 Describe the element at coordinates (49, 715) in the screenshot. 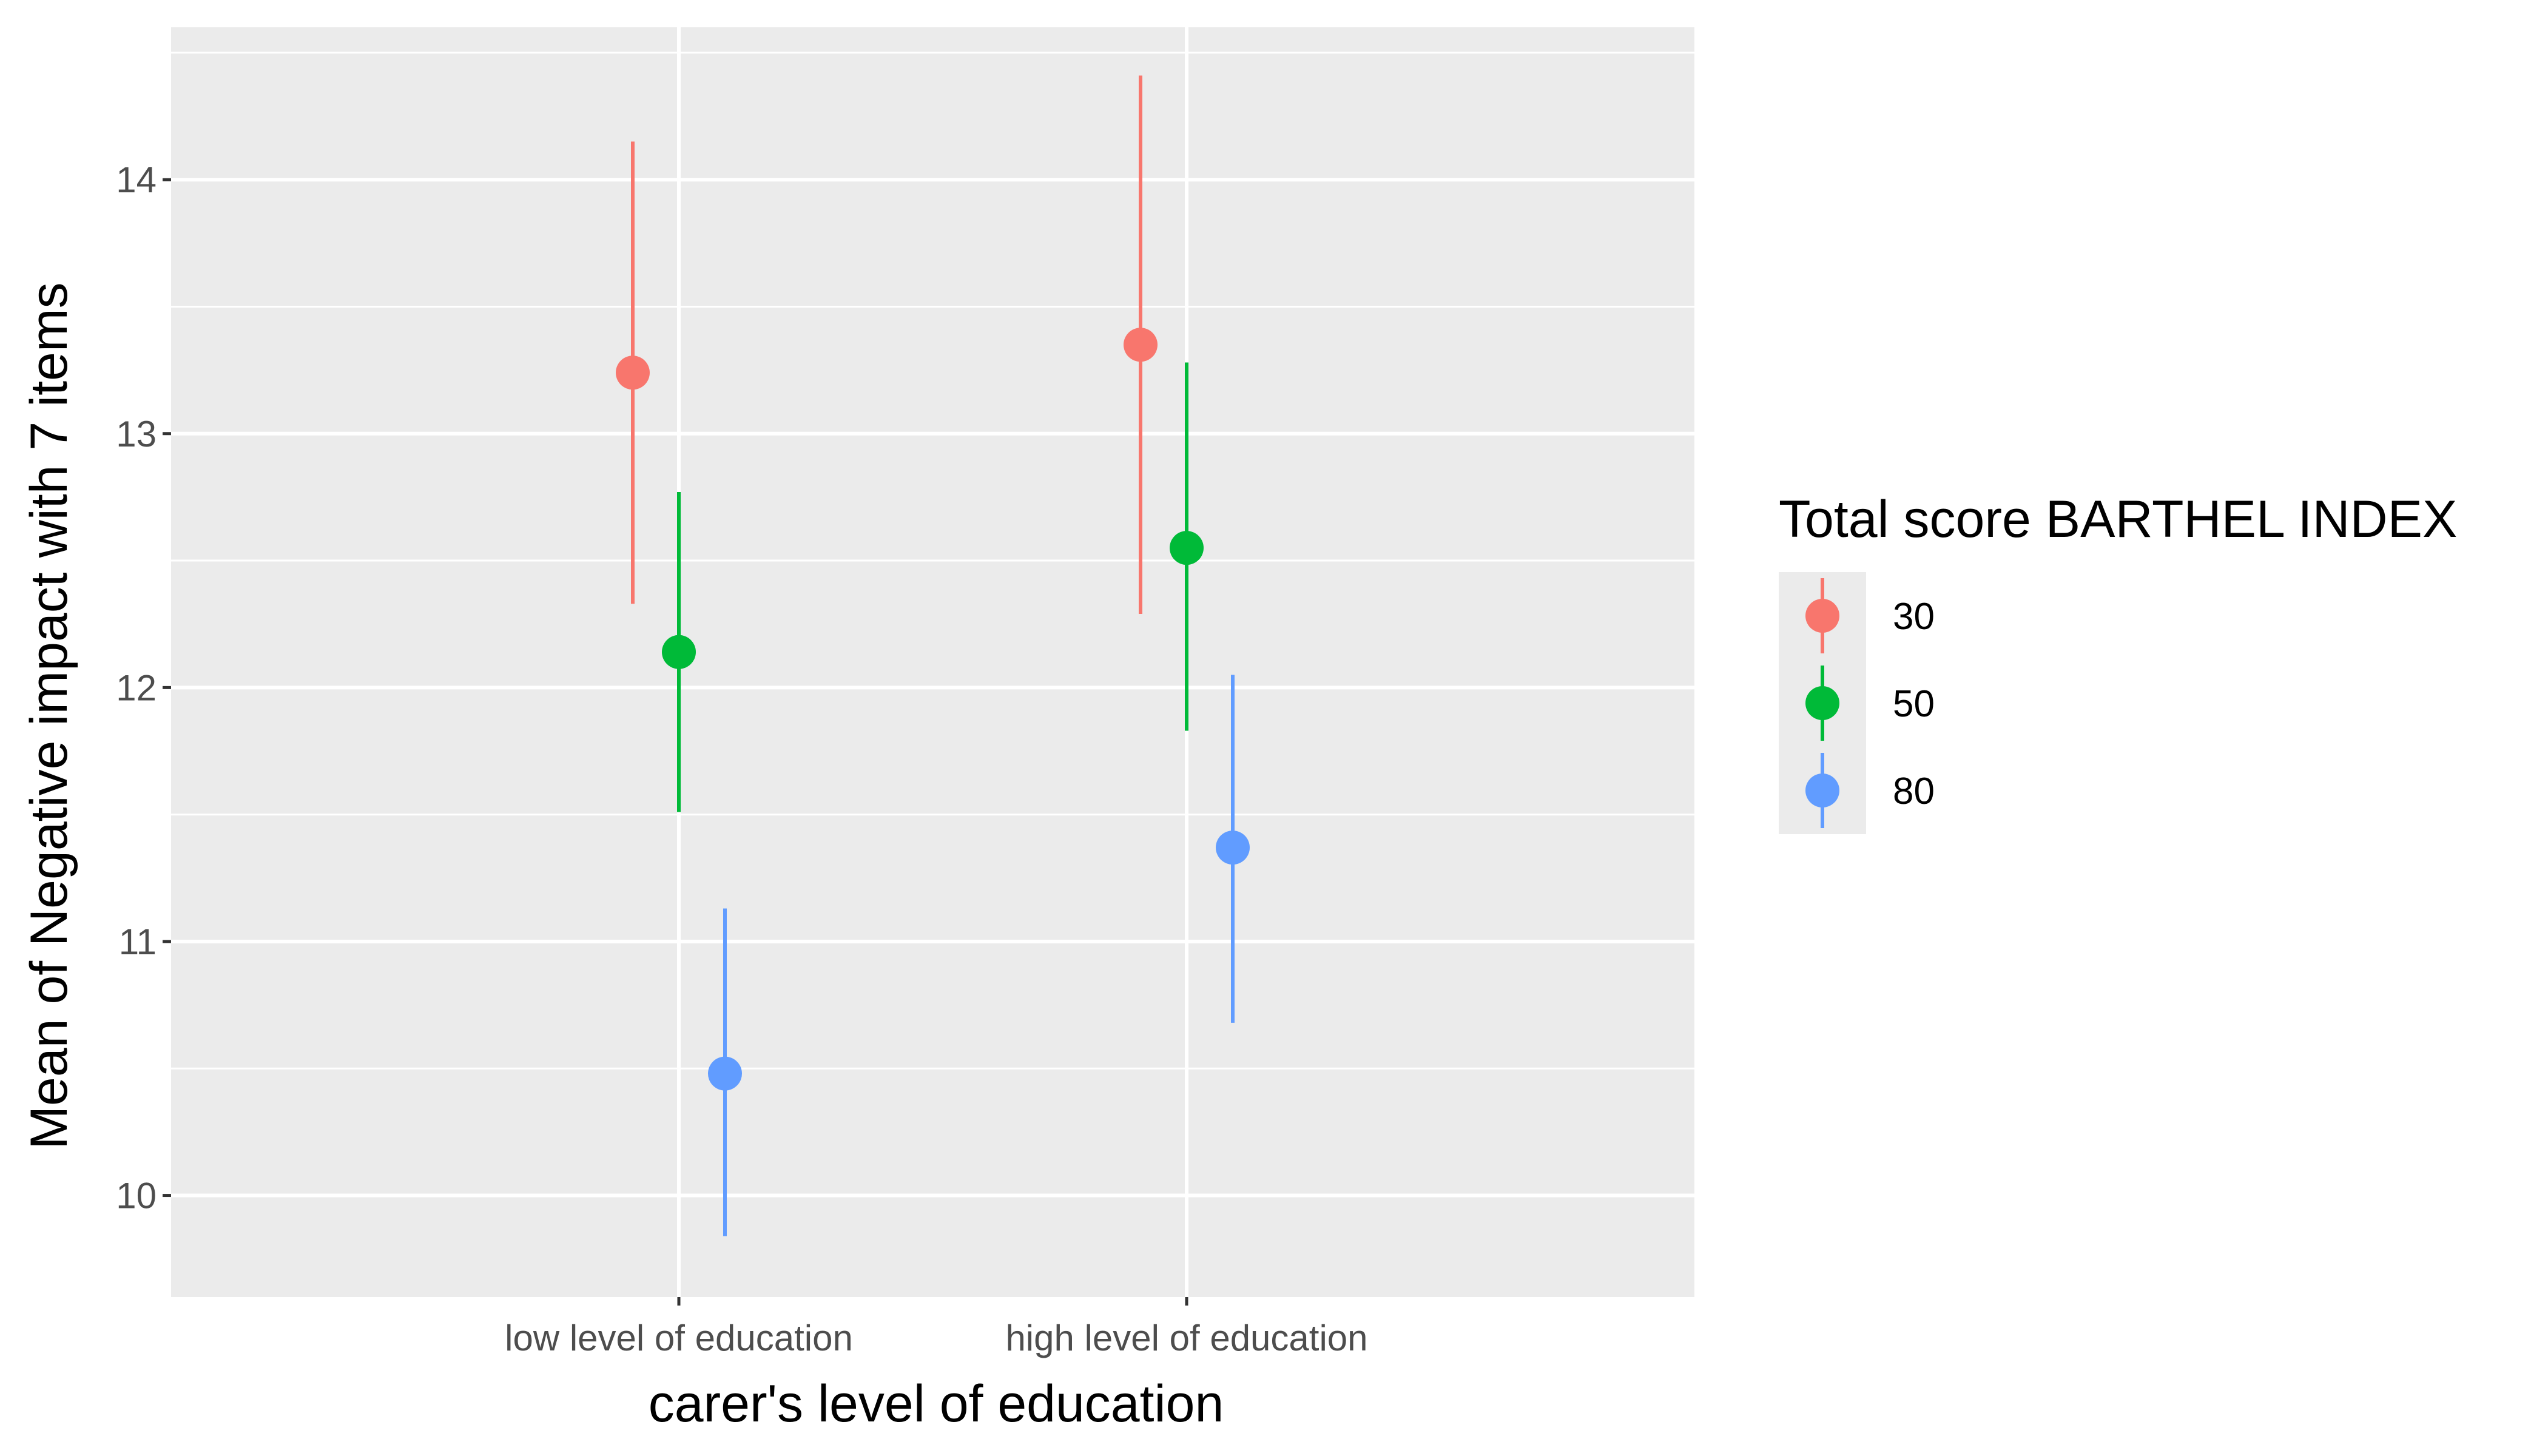

I see `y-axis-title: Mean of Negative impact with 7 items` at that location.